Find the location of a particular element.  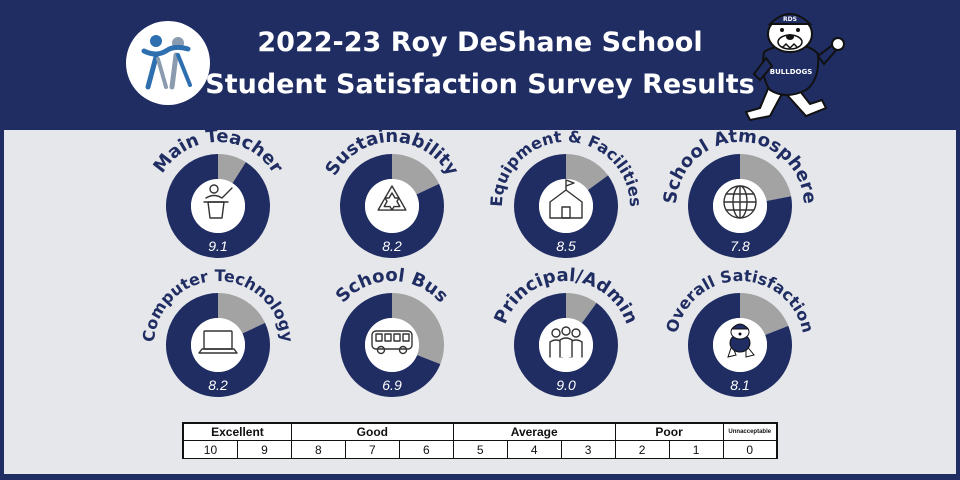

legend-number: 10 is located at coordinates (210, 449).